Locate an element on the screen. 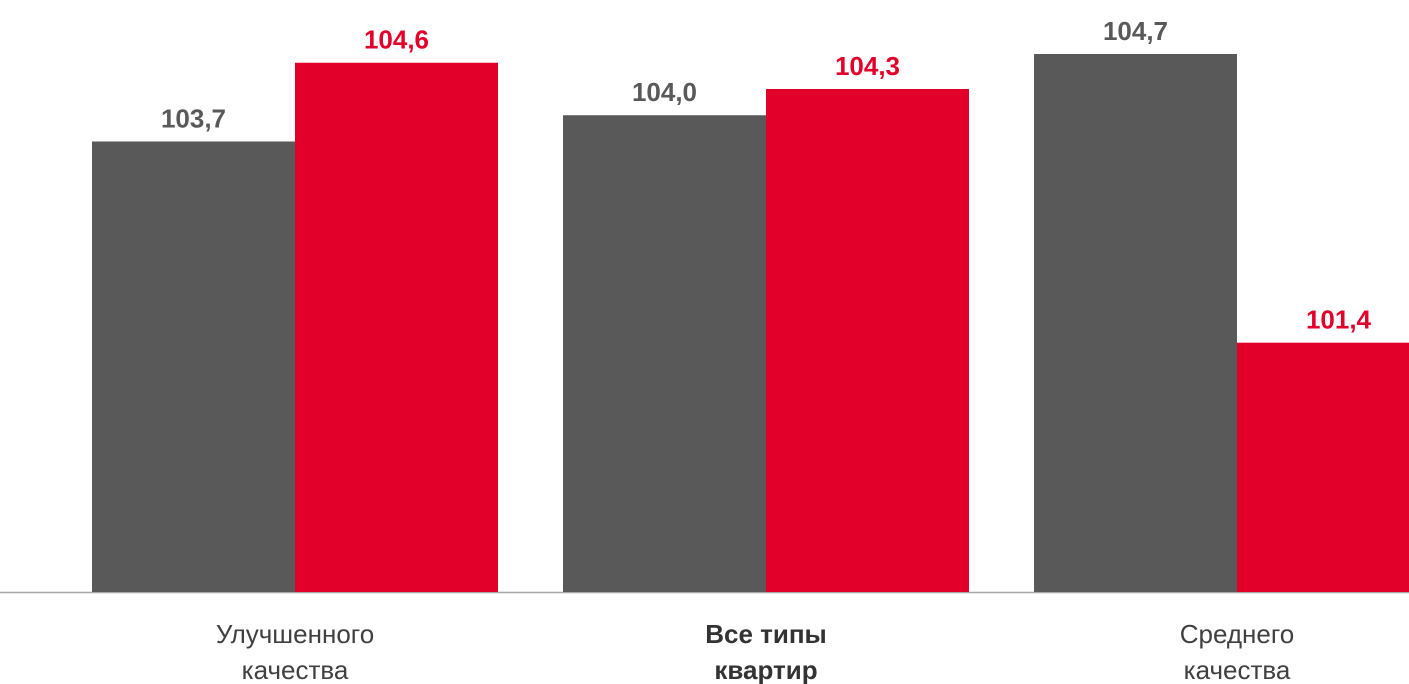 This screenshot has width=1409, height=684. bar-series2-cat1 is located at coordinates (396, 327).